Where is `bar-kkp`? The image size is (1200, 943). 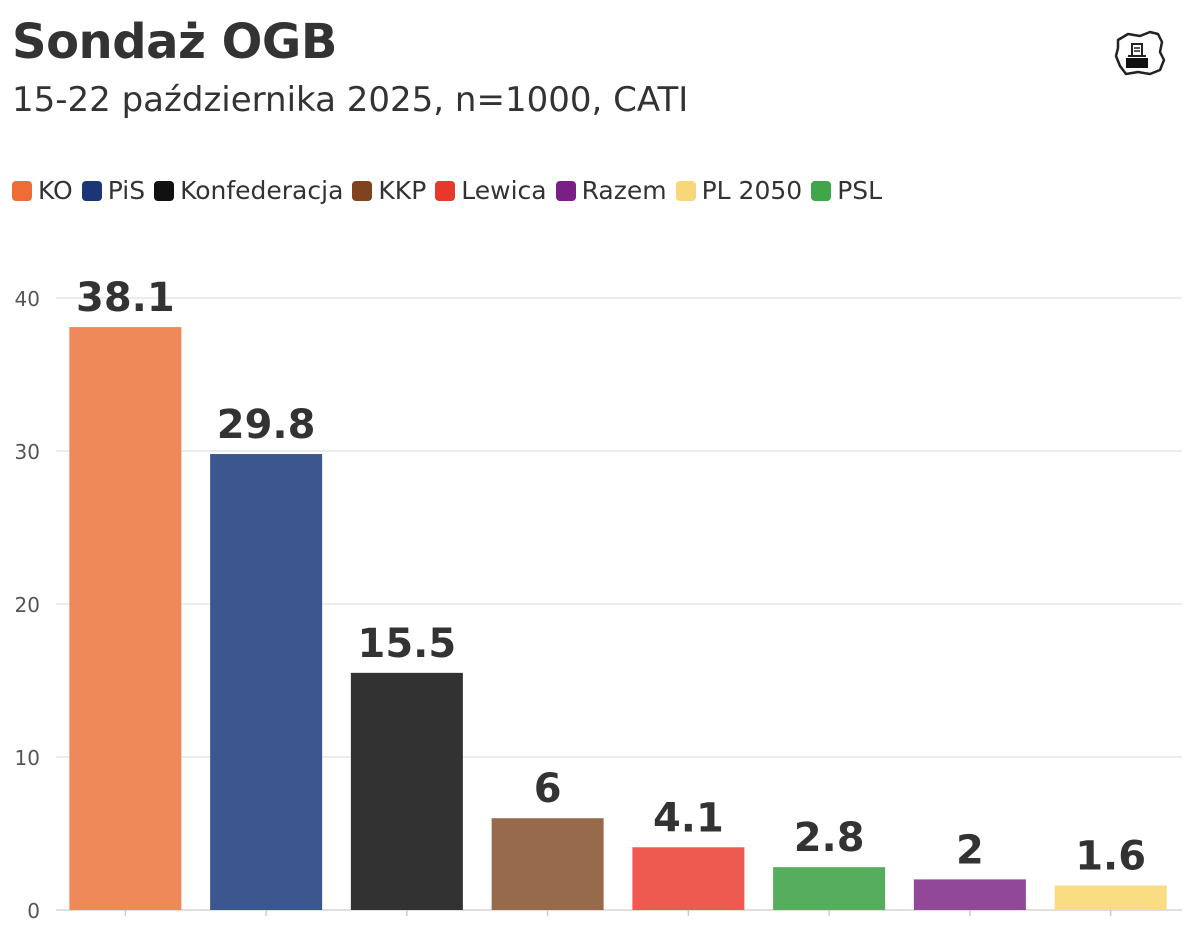
bar-kkp is located at coordinates (547, 864).